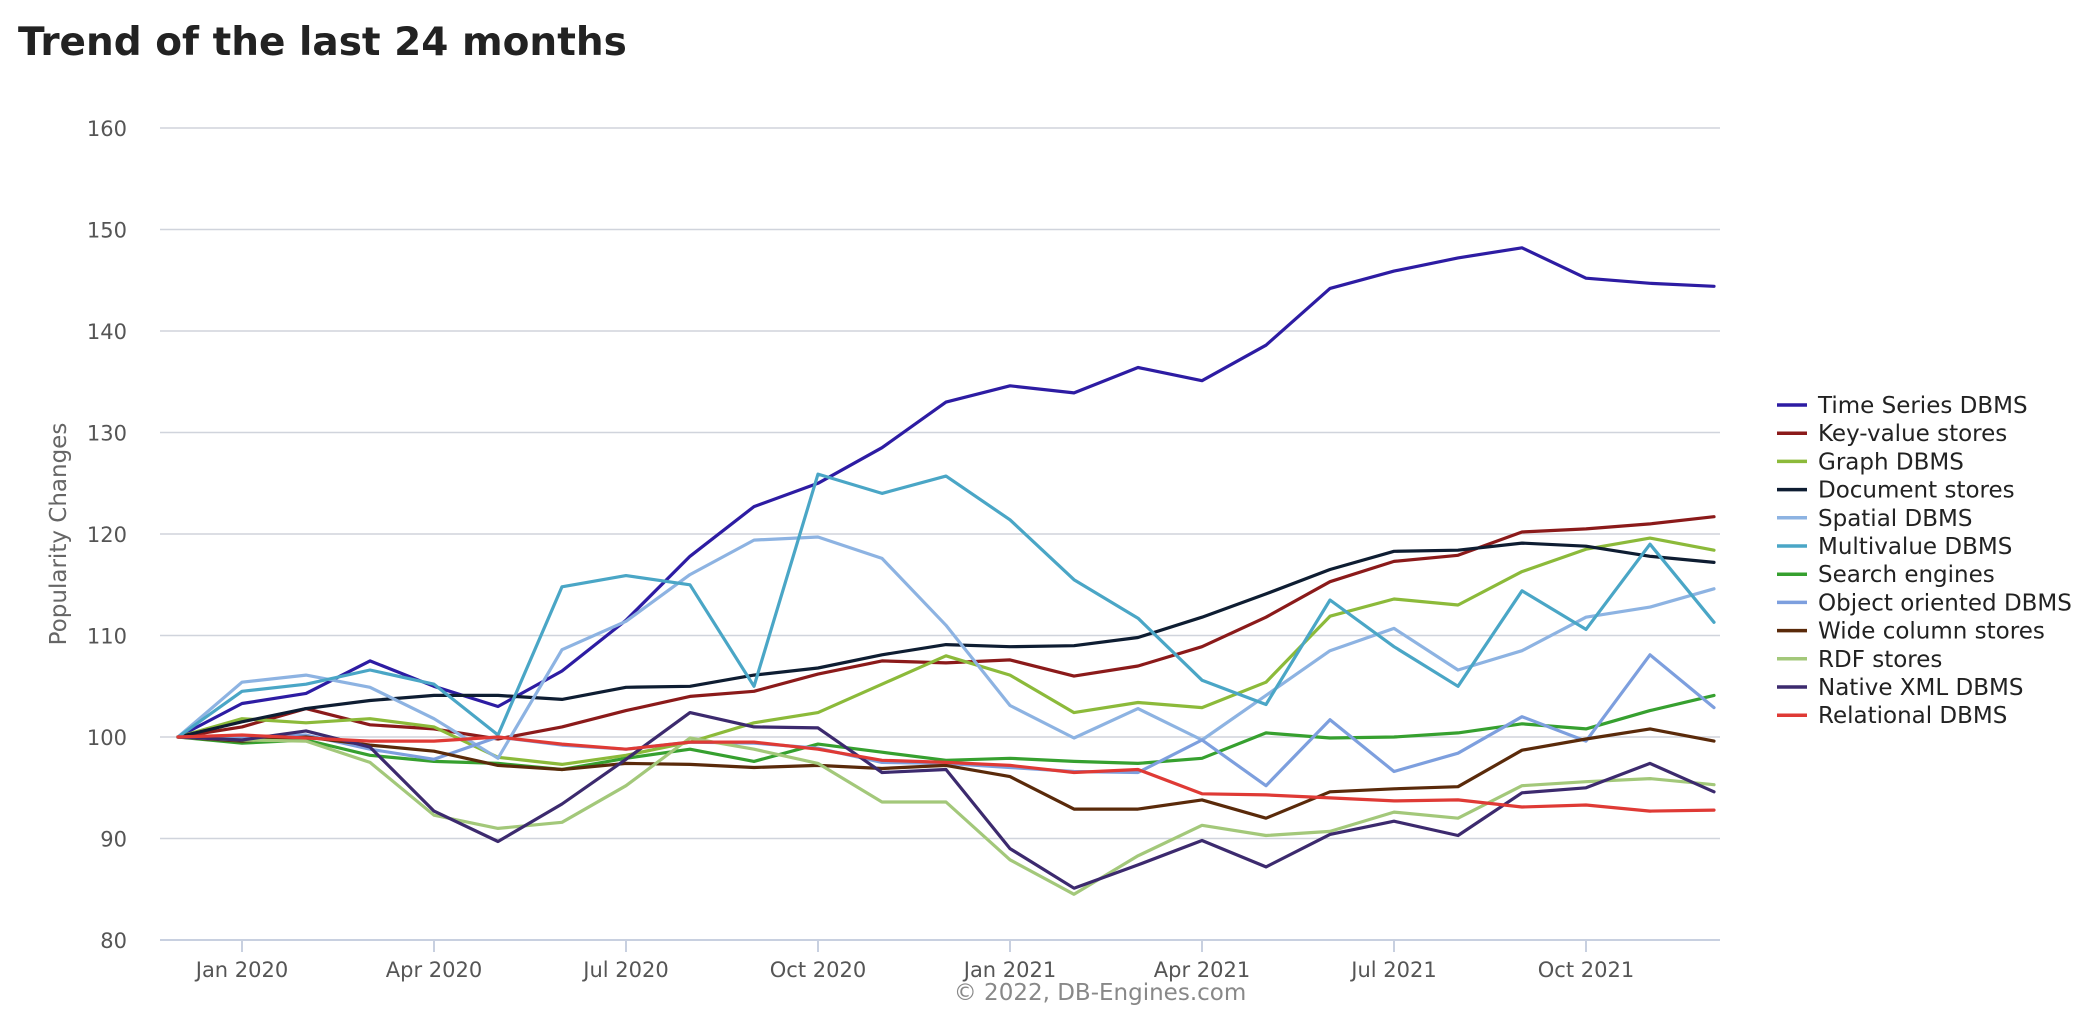 This screenshot has width=2088, height=1036. Describe the element at coordinates (1009, 970) in the screenshot. I see `x-tick-label: Jan 2021` at that location.